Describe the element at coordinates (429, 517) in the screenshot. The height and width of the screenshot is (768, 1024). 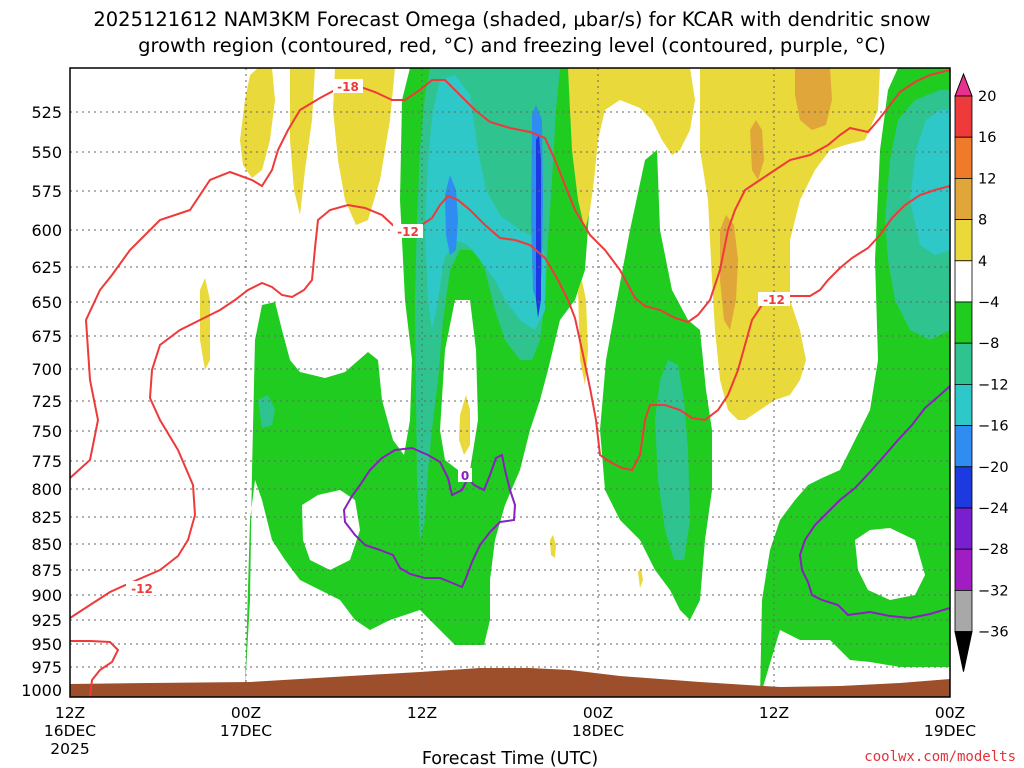
I see `freezing-contour-left` at that location.